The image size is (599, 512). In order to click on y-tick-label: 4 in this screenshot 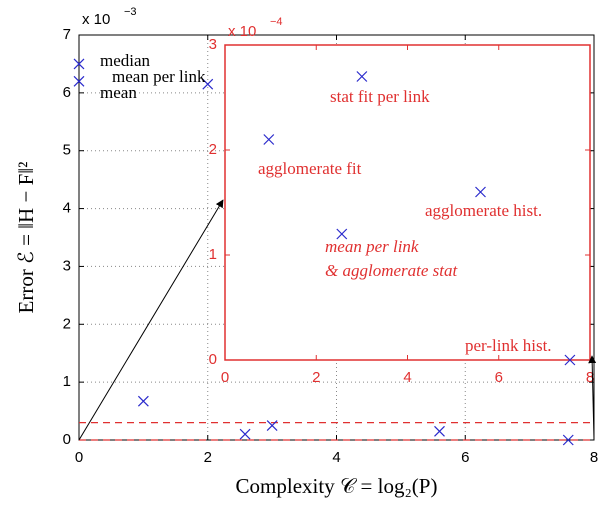, I will do `click(67, 208)`.